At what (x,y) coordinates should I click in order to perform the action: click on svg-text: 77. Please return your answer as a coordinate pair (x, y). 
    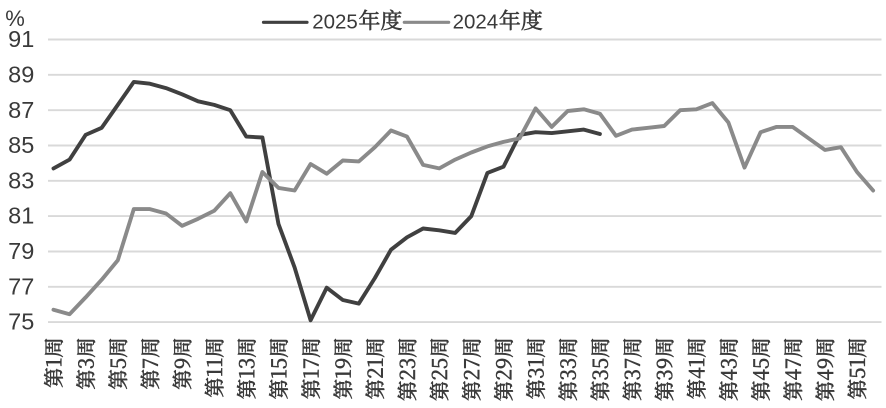
    Looking at the image, I should click on (21, 286).